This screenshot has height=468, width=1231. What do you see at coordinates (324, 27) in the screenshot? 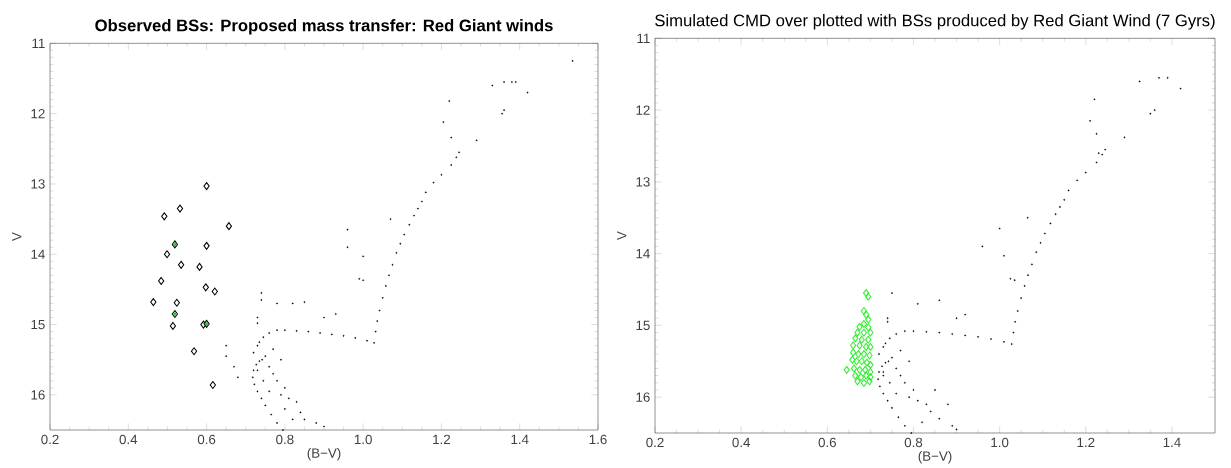
I see `chart-title: Observed BSs: Proposed mass transfer: Red Giant winds` at bounding box center [324, 27].